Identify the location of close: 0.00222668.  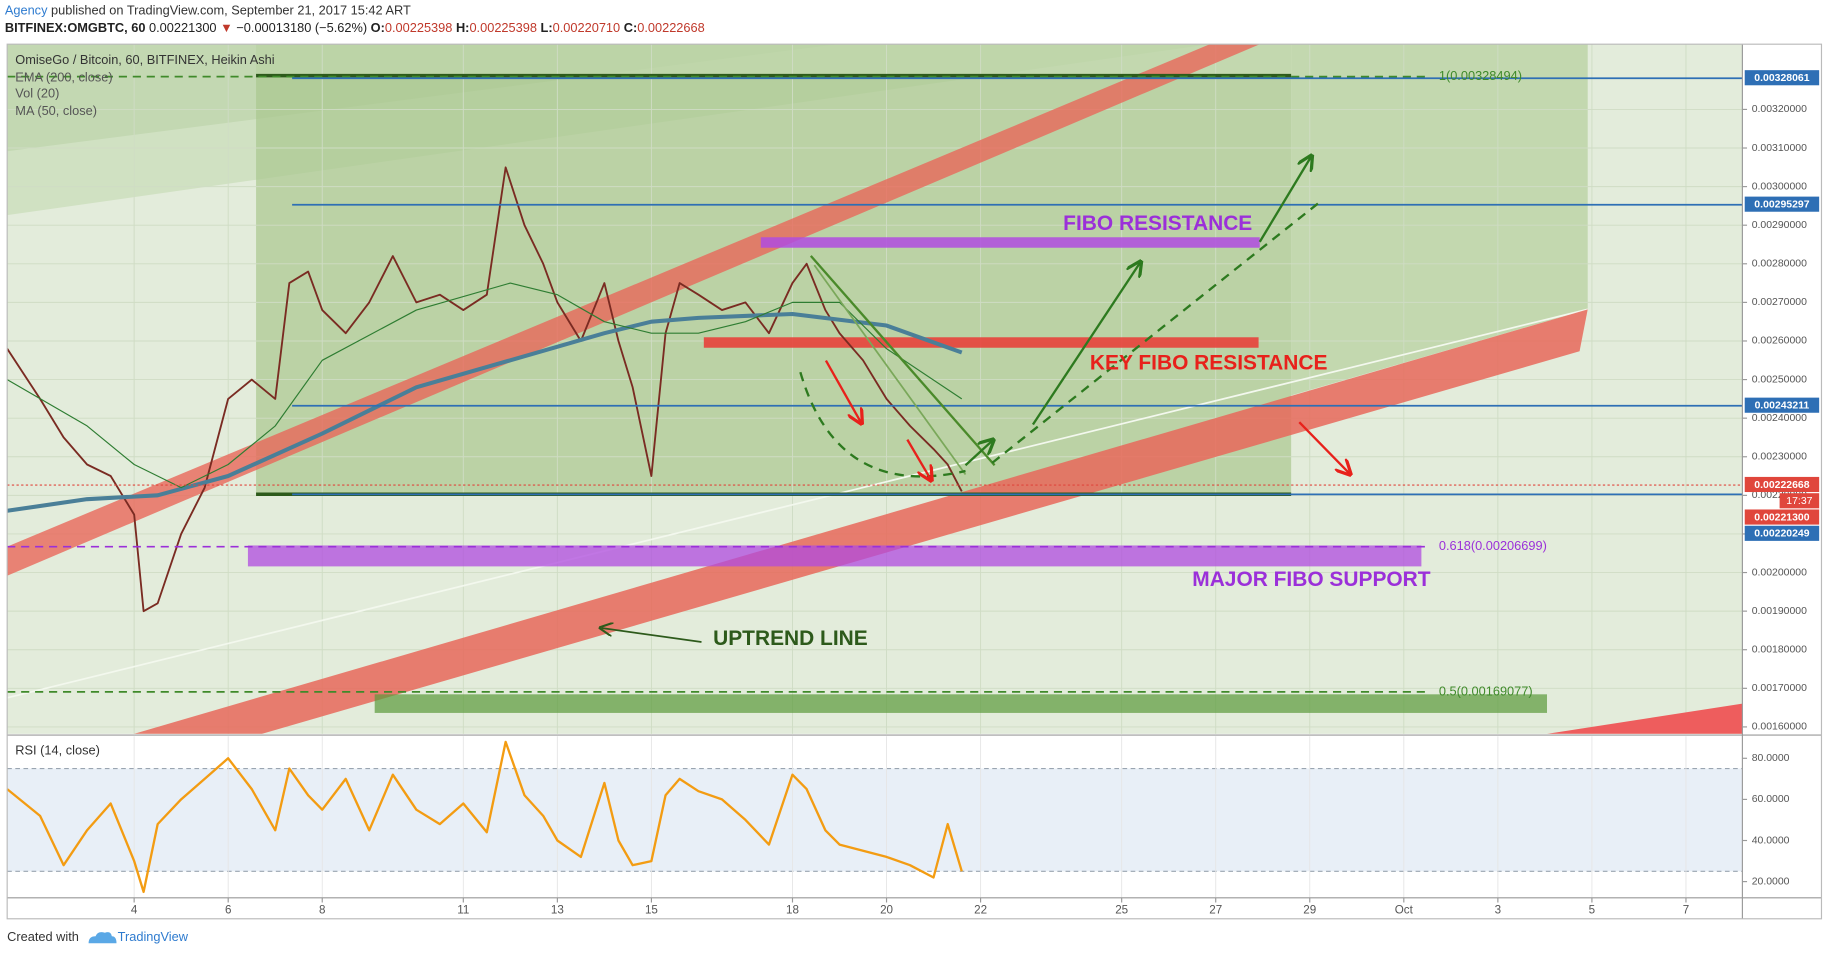
(671, 27).